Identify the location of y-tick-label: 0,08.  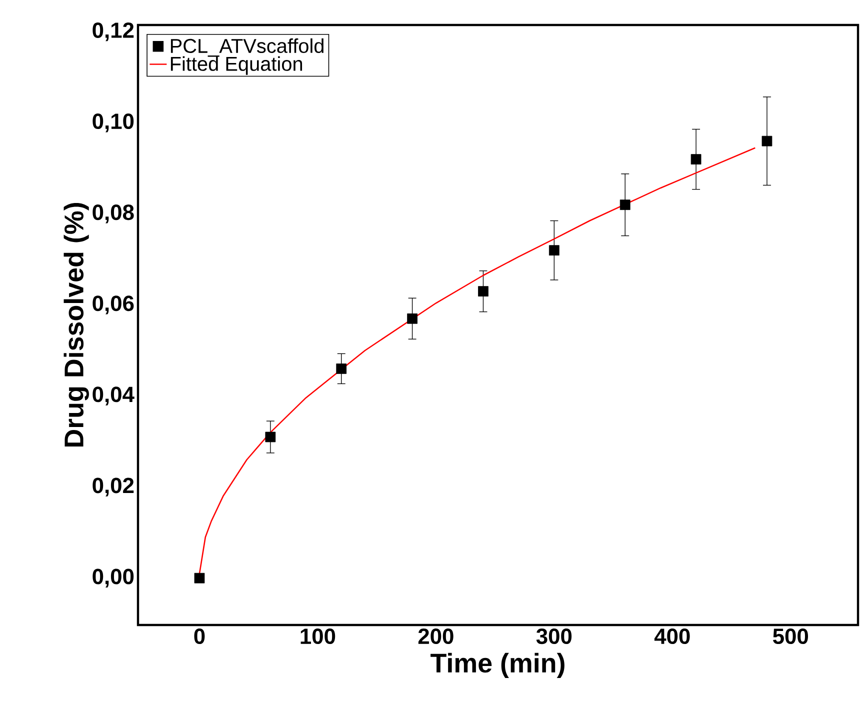
(113, 214).